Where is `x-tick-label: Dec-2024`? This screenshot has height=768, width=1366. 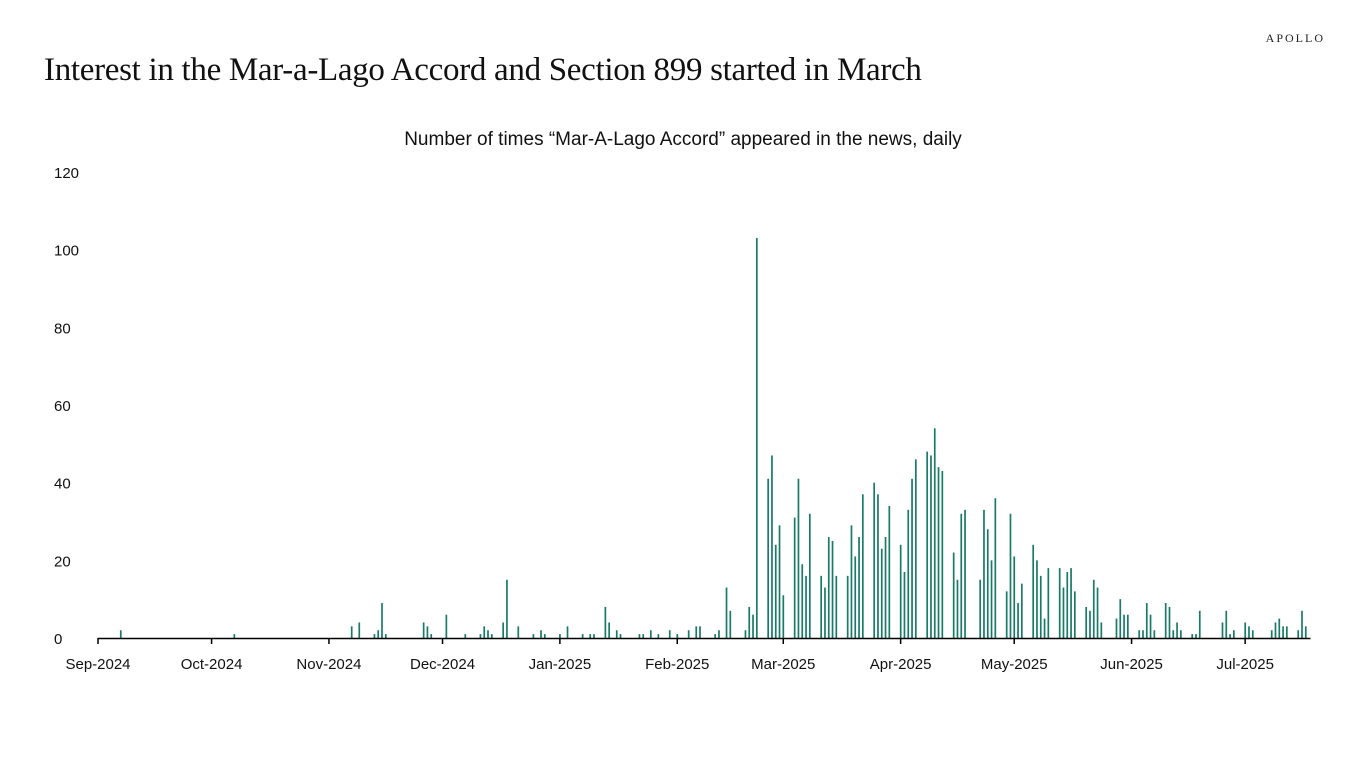 x-tick-label: Dec-2024 is located at coordinates (442, 664).